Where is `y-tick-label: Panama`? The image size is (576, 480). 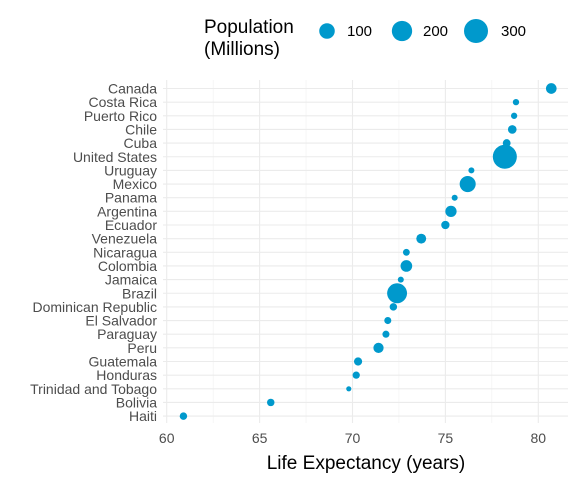
y-tick-label: Panama is located at coordinates (131, 198).